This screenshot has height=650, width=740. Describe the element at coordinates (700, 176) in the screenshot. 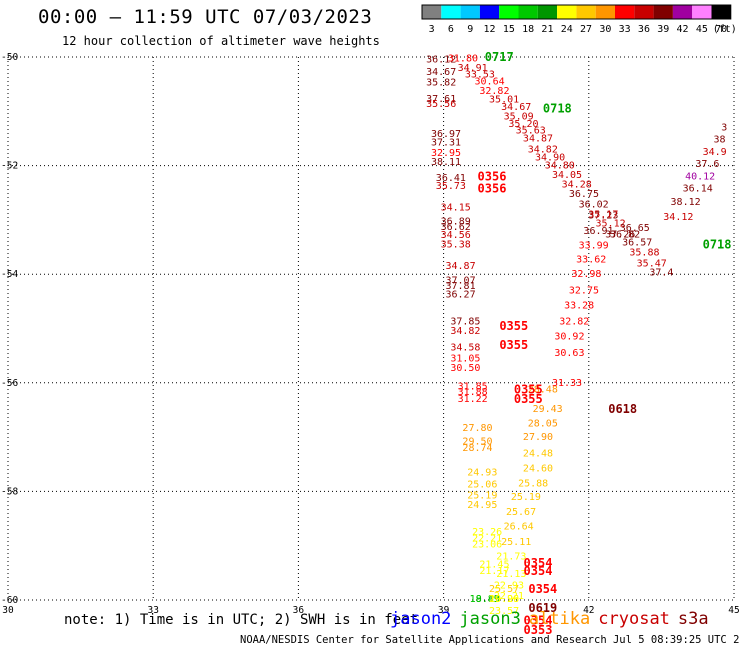

I see `swh-value-label: 40.12` at that location.